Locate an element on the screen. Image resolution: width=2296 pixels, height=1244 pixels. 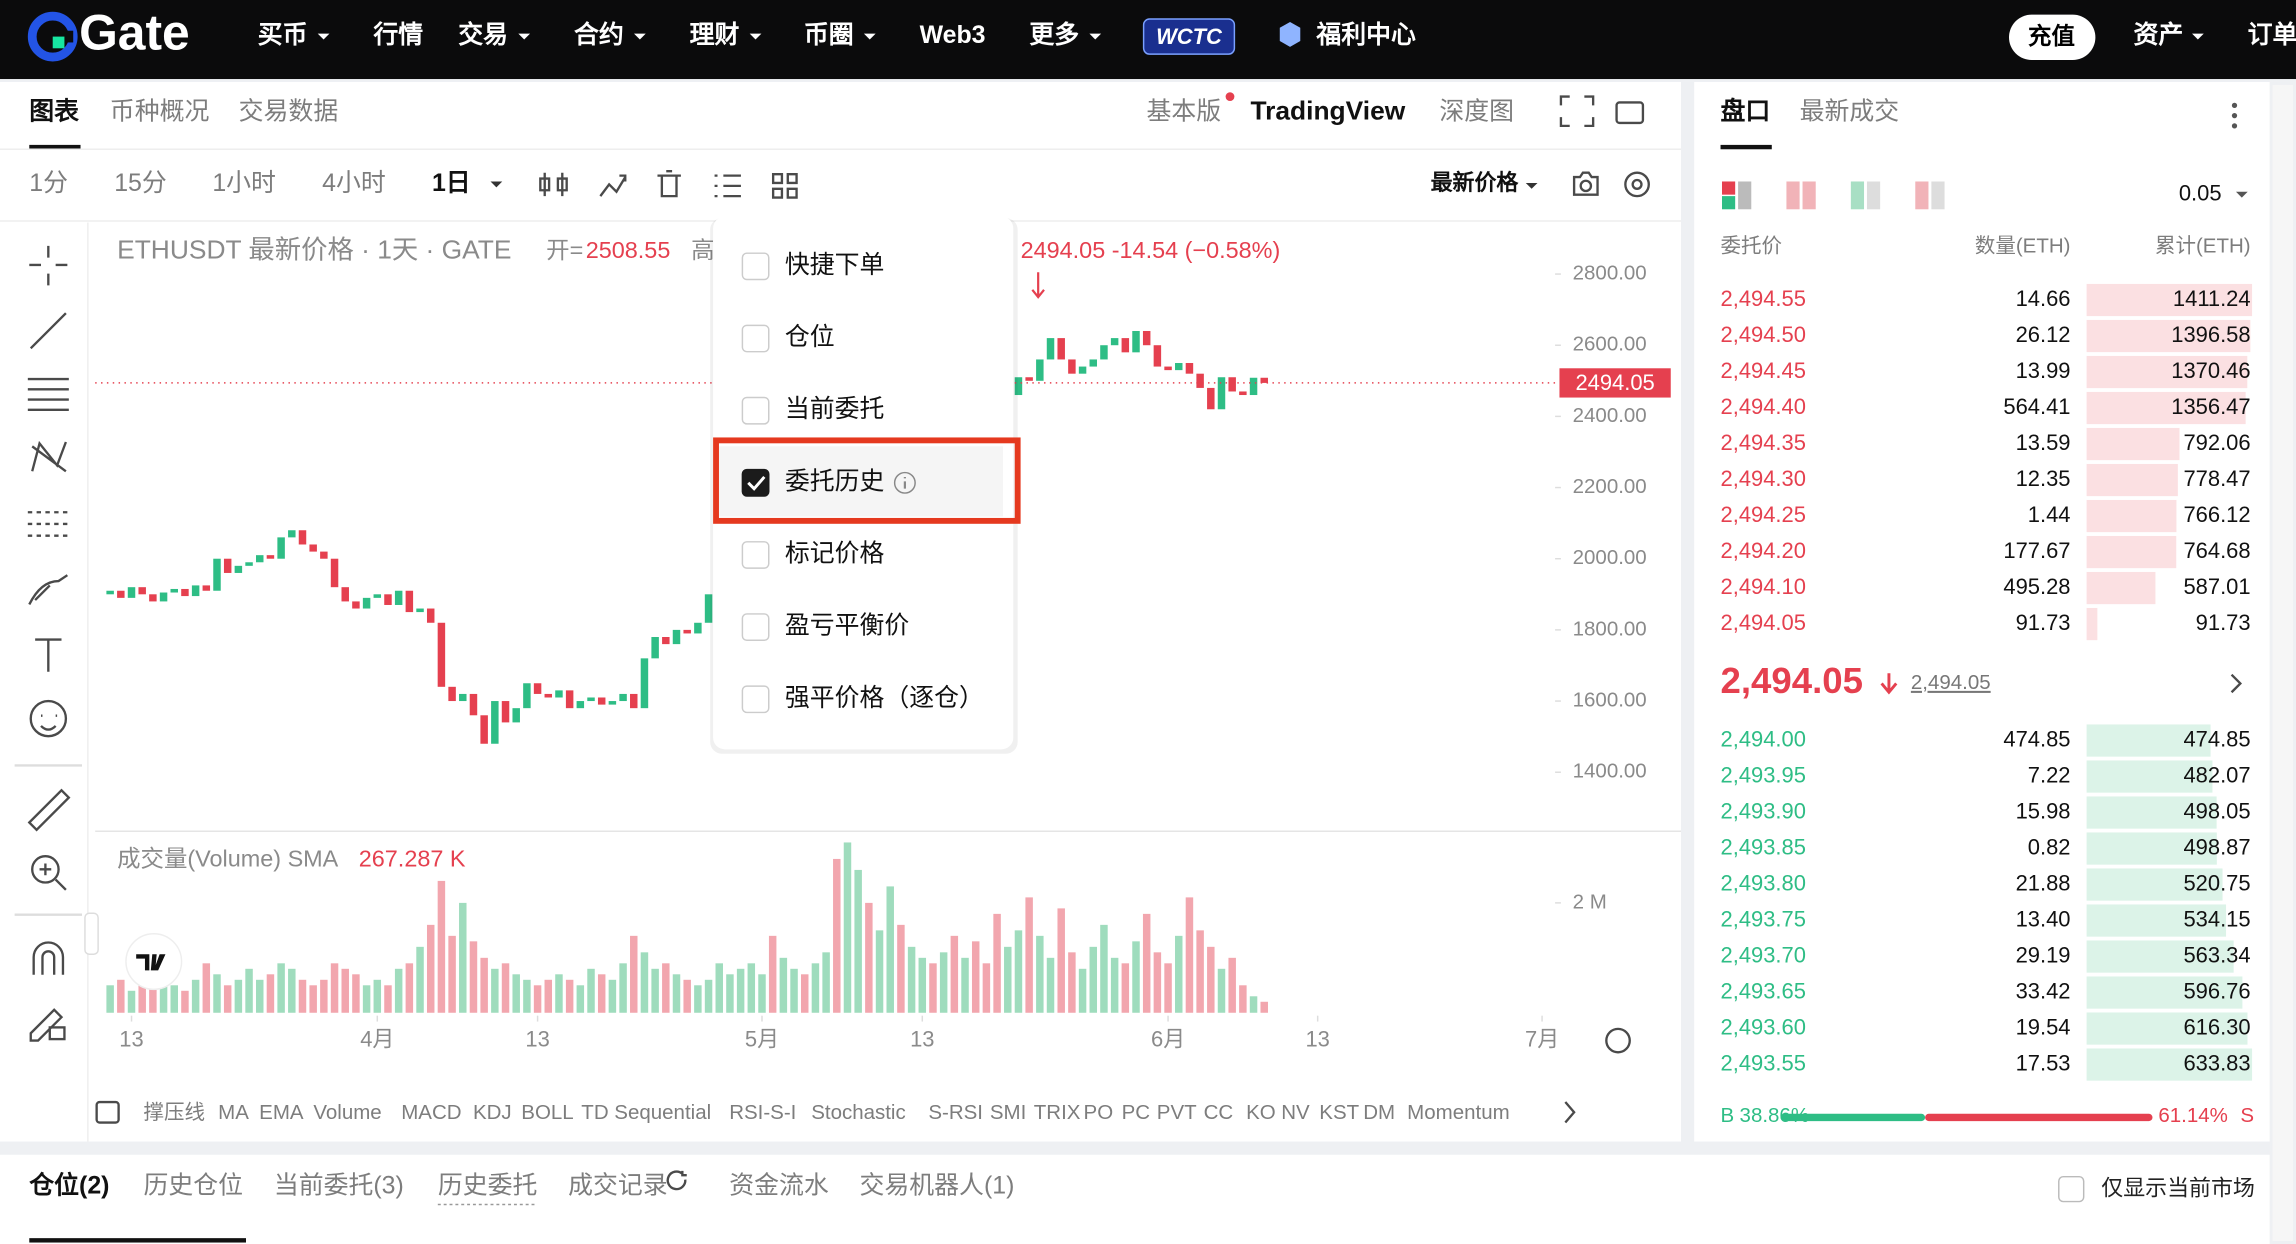
line-tool is located at coordinates (48, 331).